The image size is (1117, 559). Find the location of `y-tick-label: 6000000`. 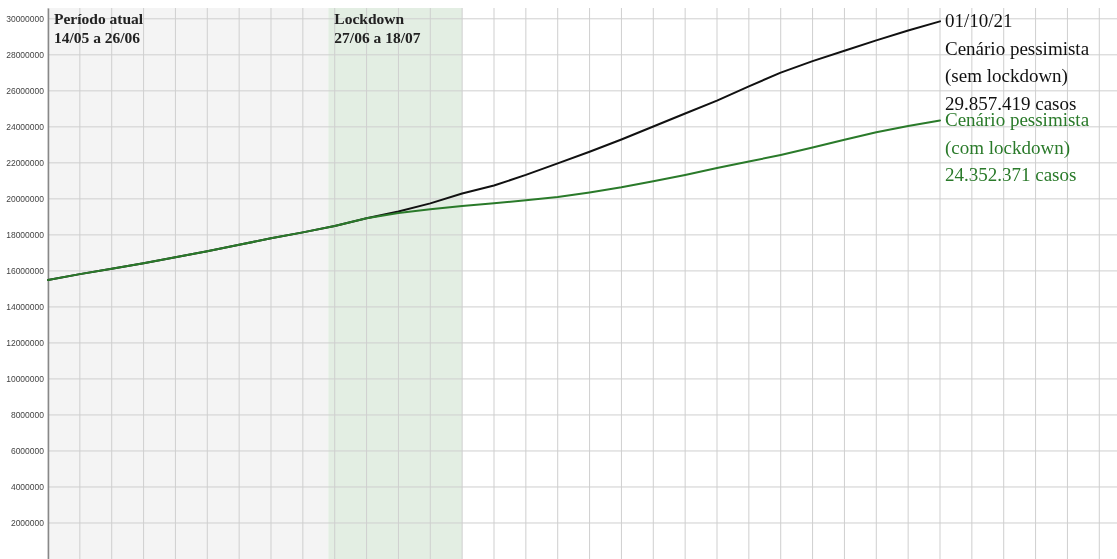

y-tick-label: 6000000 is located at coordinates (27, 451).